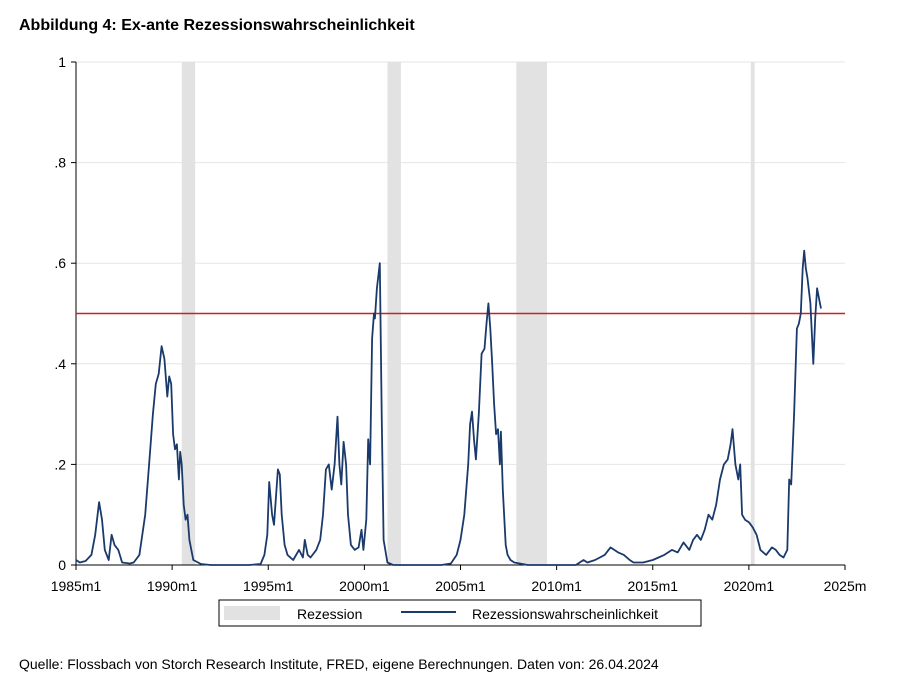  What do you see at coordinates (329, 614) in the screenshot?
I see `legend-label-recession: Rezession` at bounding box center [329, 614].